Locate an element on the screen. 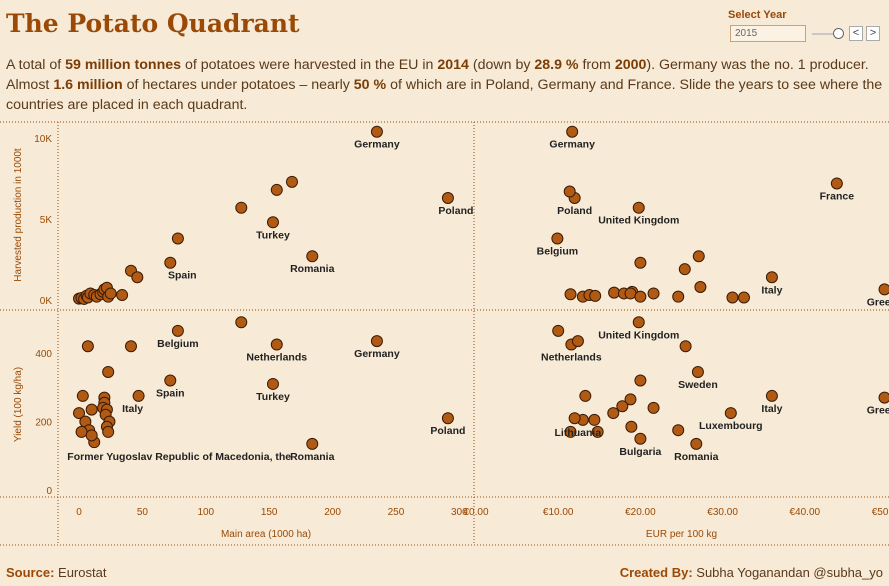 The width and height of the screenshot is (889, 586). x-tick-label: 250 is located at coordinates (396, 512).